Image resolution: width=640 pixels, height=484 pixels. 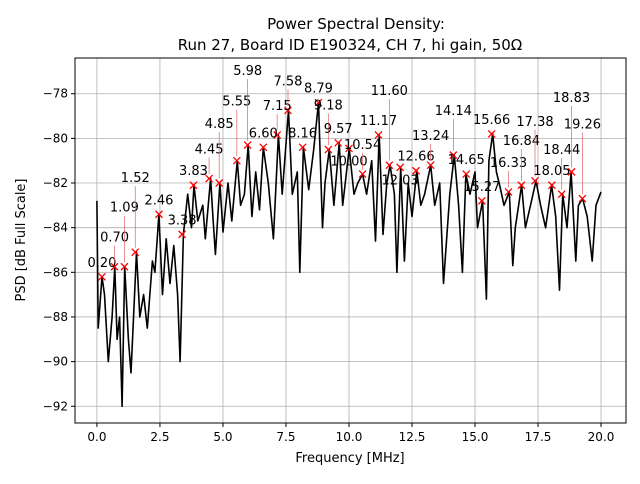 I want to click on peak-label: 0.20, so click(x=102, y=263).